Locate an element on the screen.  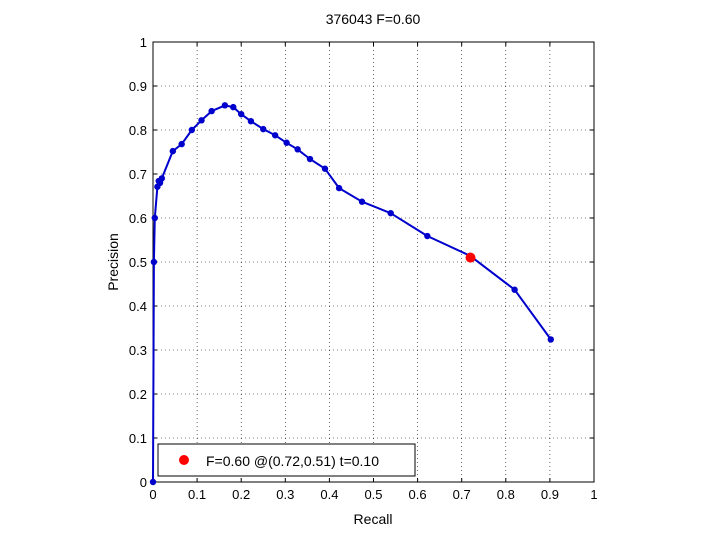
x-tick-label: 0 is located at coordinates (152, 494).